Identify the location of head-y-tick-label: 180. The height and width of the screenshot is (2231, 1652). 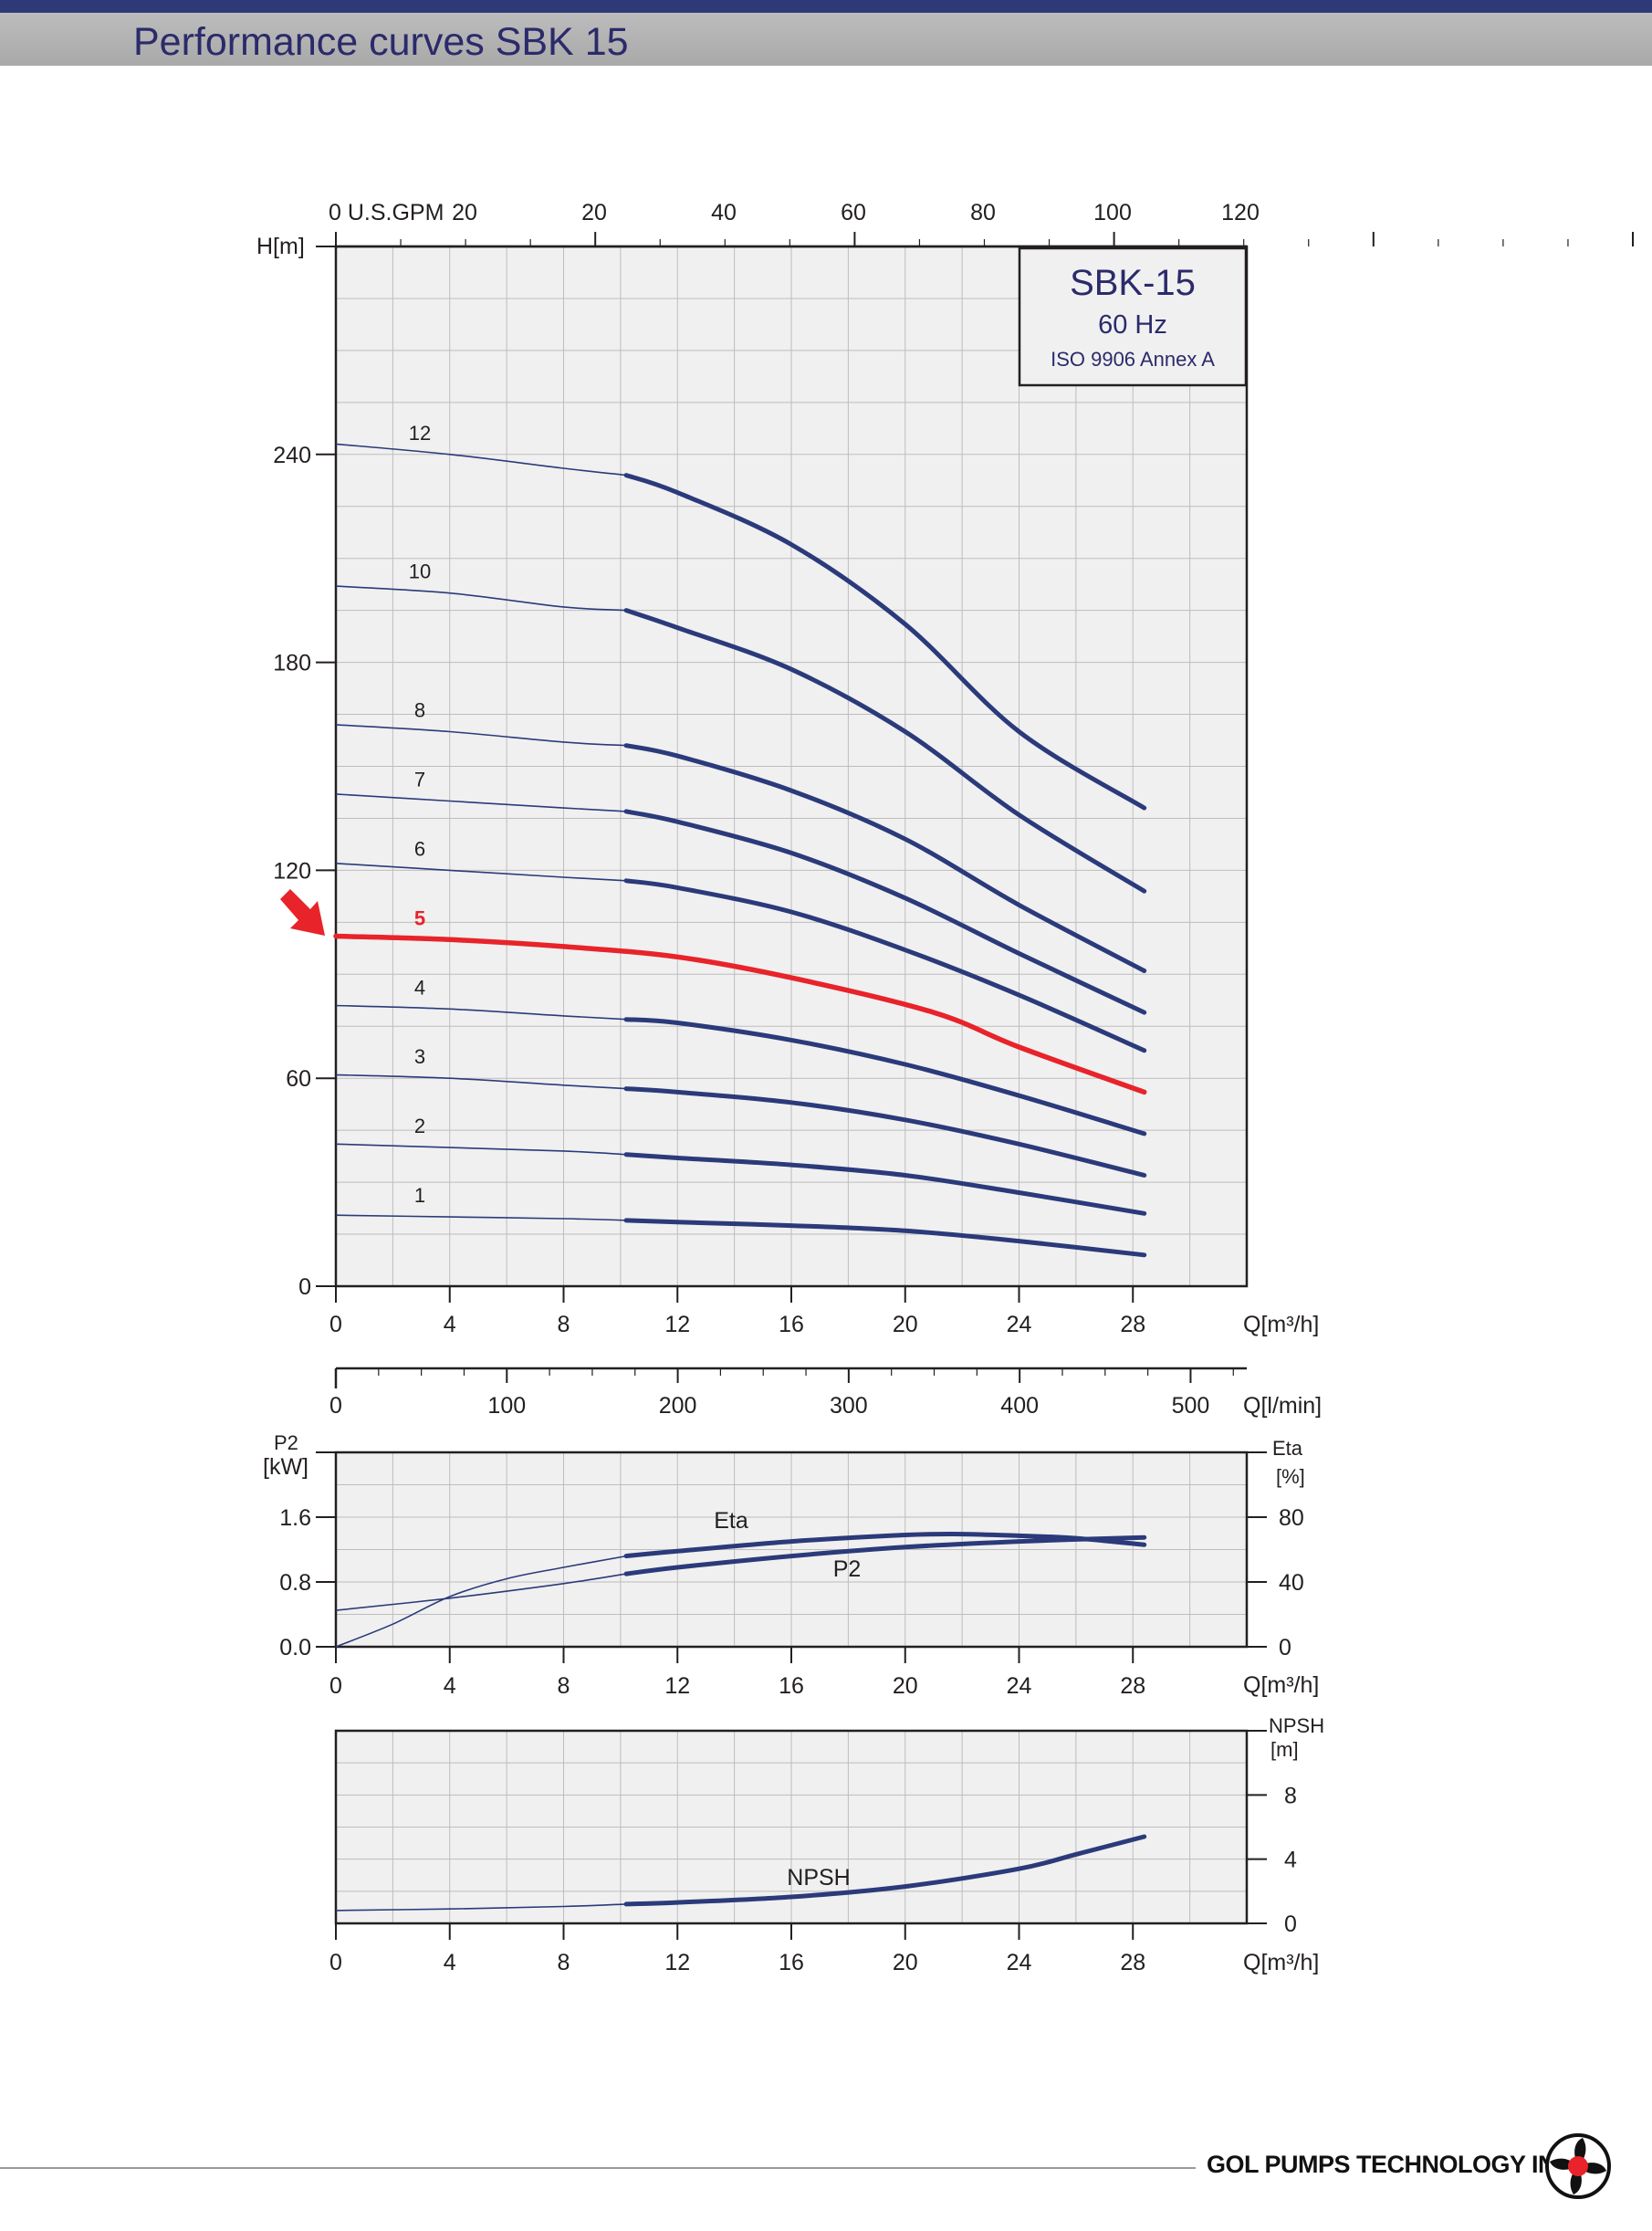
(292, 663).